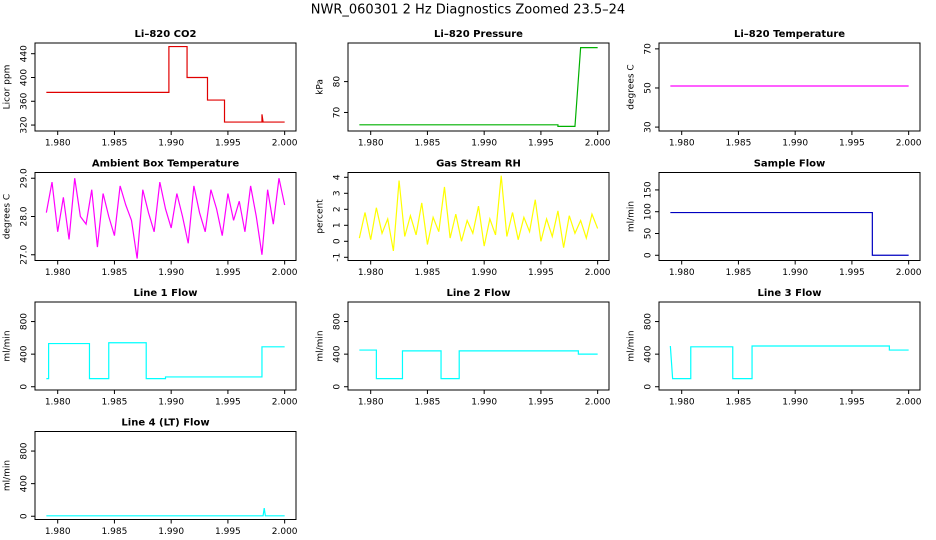  Describe the element at coordinates (478, 34) in the screenshot. I see `panel-title: Li–820 Pressure` at that location.